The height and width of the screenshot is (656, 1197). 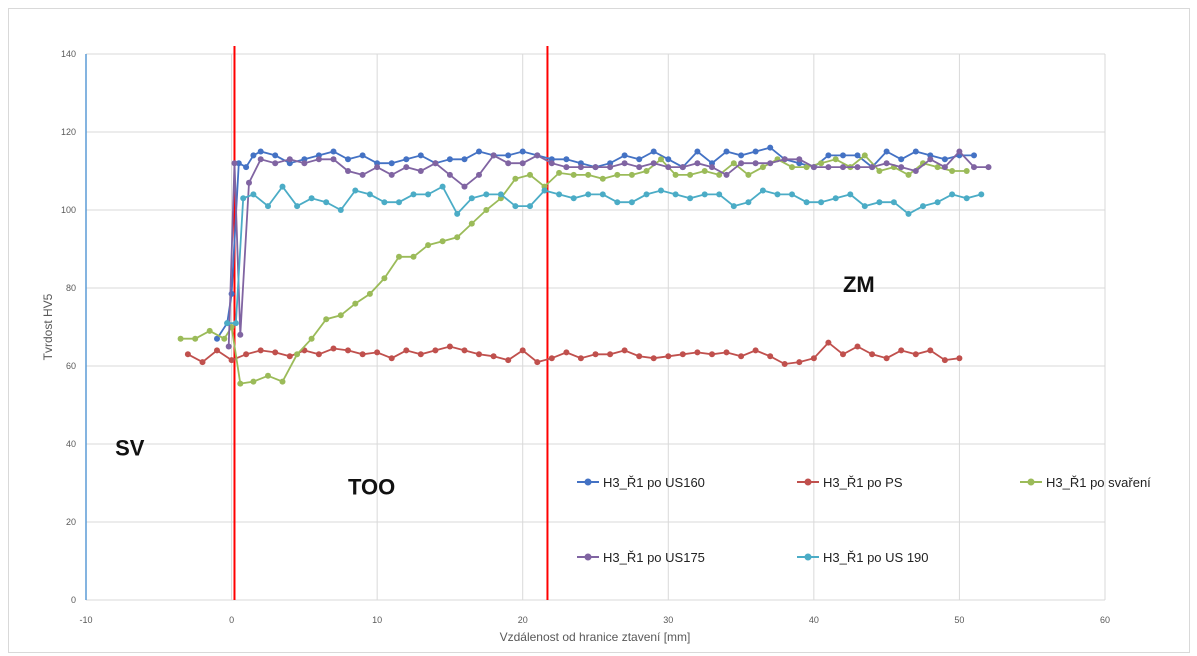 I want to click on legend-label: H3_Ř1 po US160, so click(x=654, y=482).